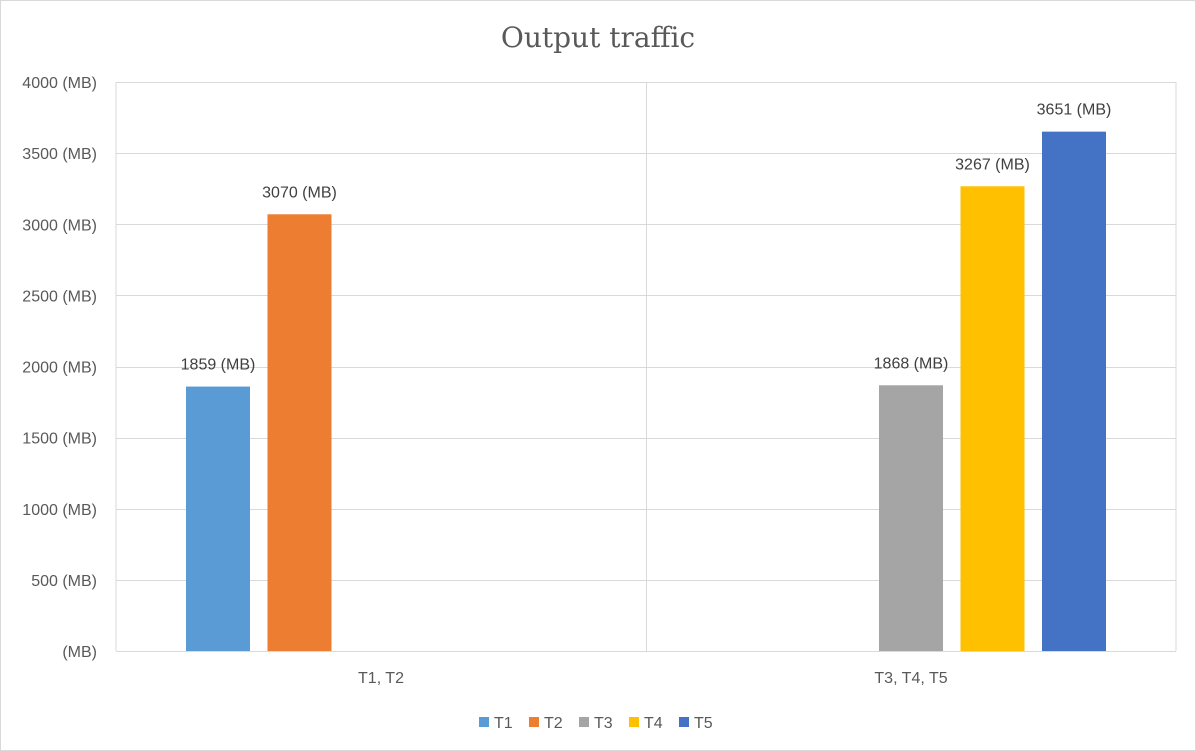  What do you see at coordinates (59, 83) in the screenshot?
I see `y-tick-label: 4000 (MB)` at bounding box center [59, 83].